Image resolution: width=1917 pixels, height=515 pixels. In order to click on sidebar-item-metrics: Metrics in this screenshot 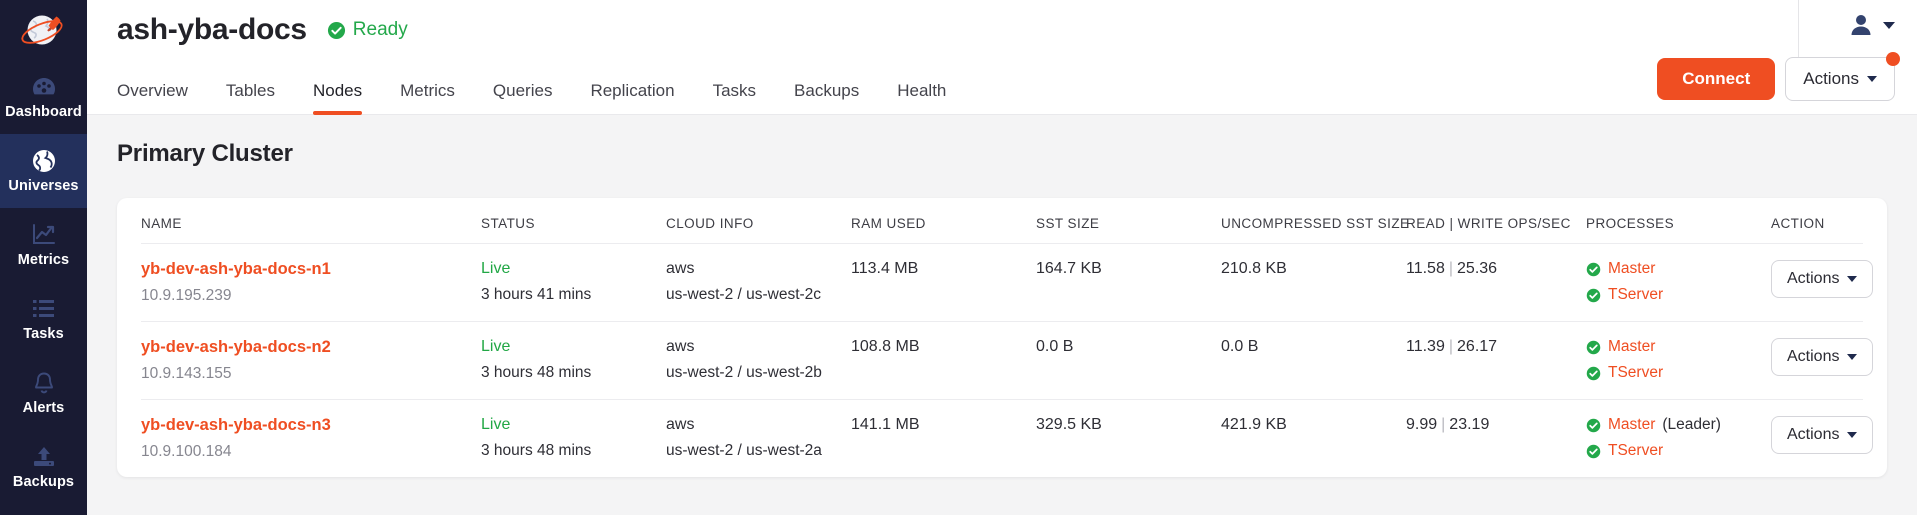, I will do `click(43, 245)`.